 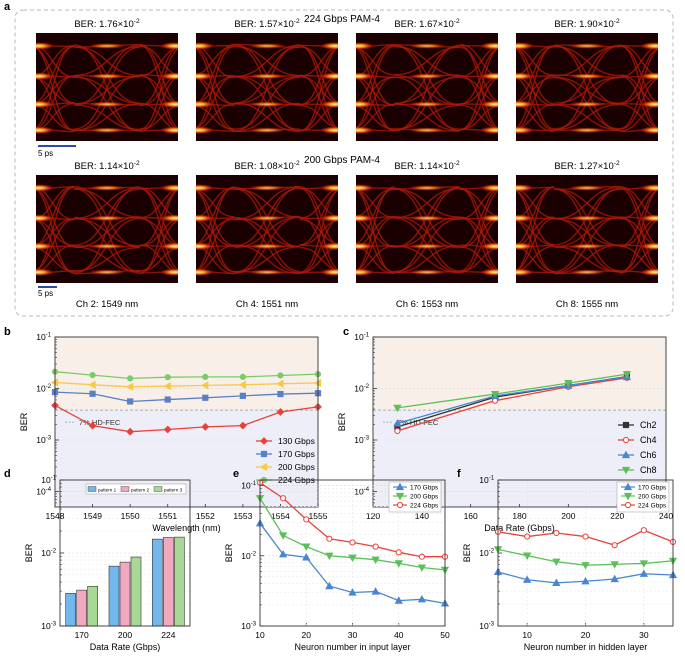 What do you see at coordinates (568, 516) in the screenshot?
I see `x-tick-label: 200` at bounding box center [568, 516].